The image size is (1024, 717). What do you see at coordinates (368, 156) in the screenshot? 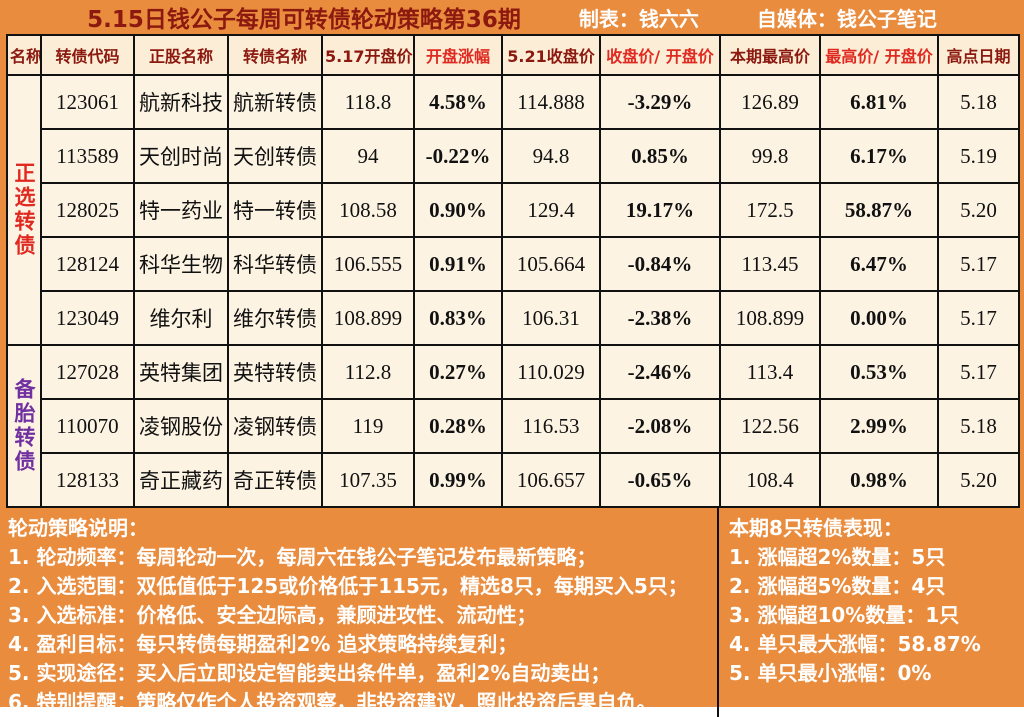
I see `open-price-cell: 94` at bounding box center [368, 156].